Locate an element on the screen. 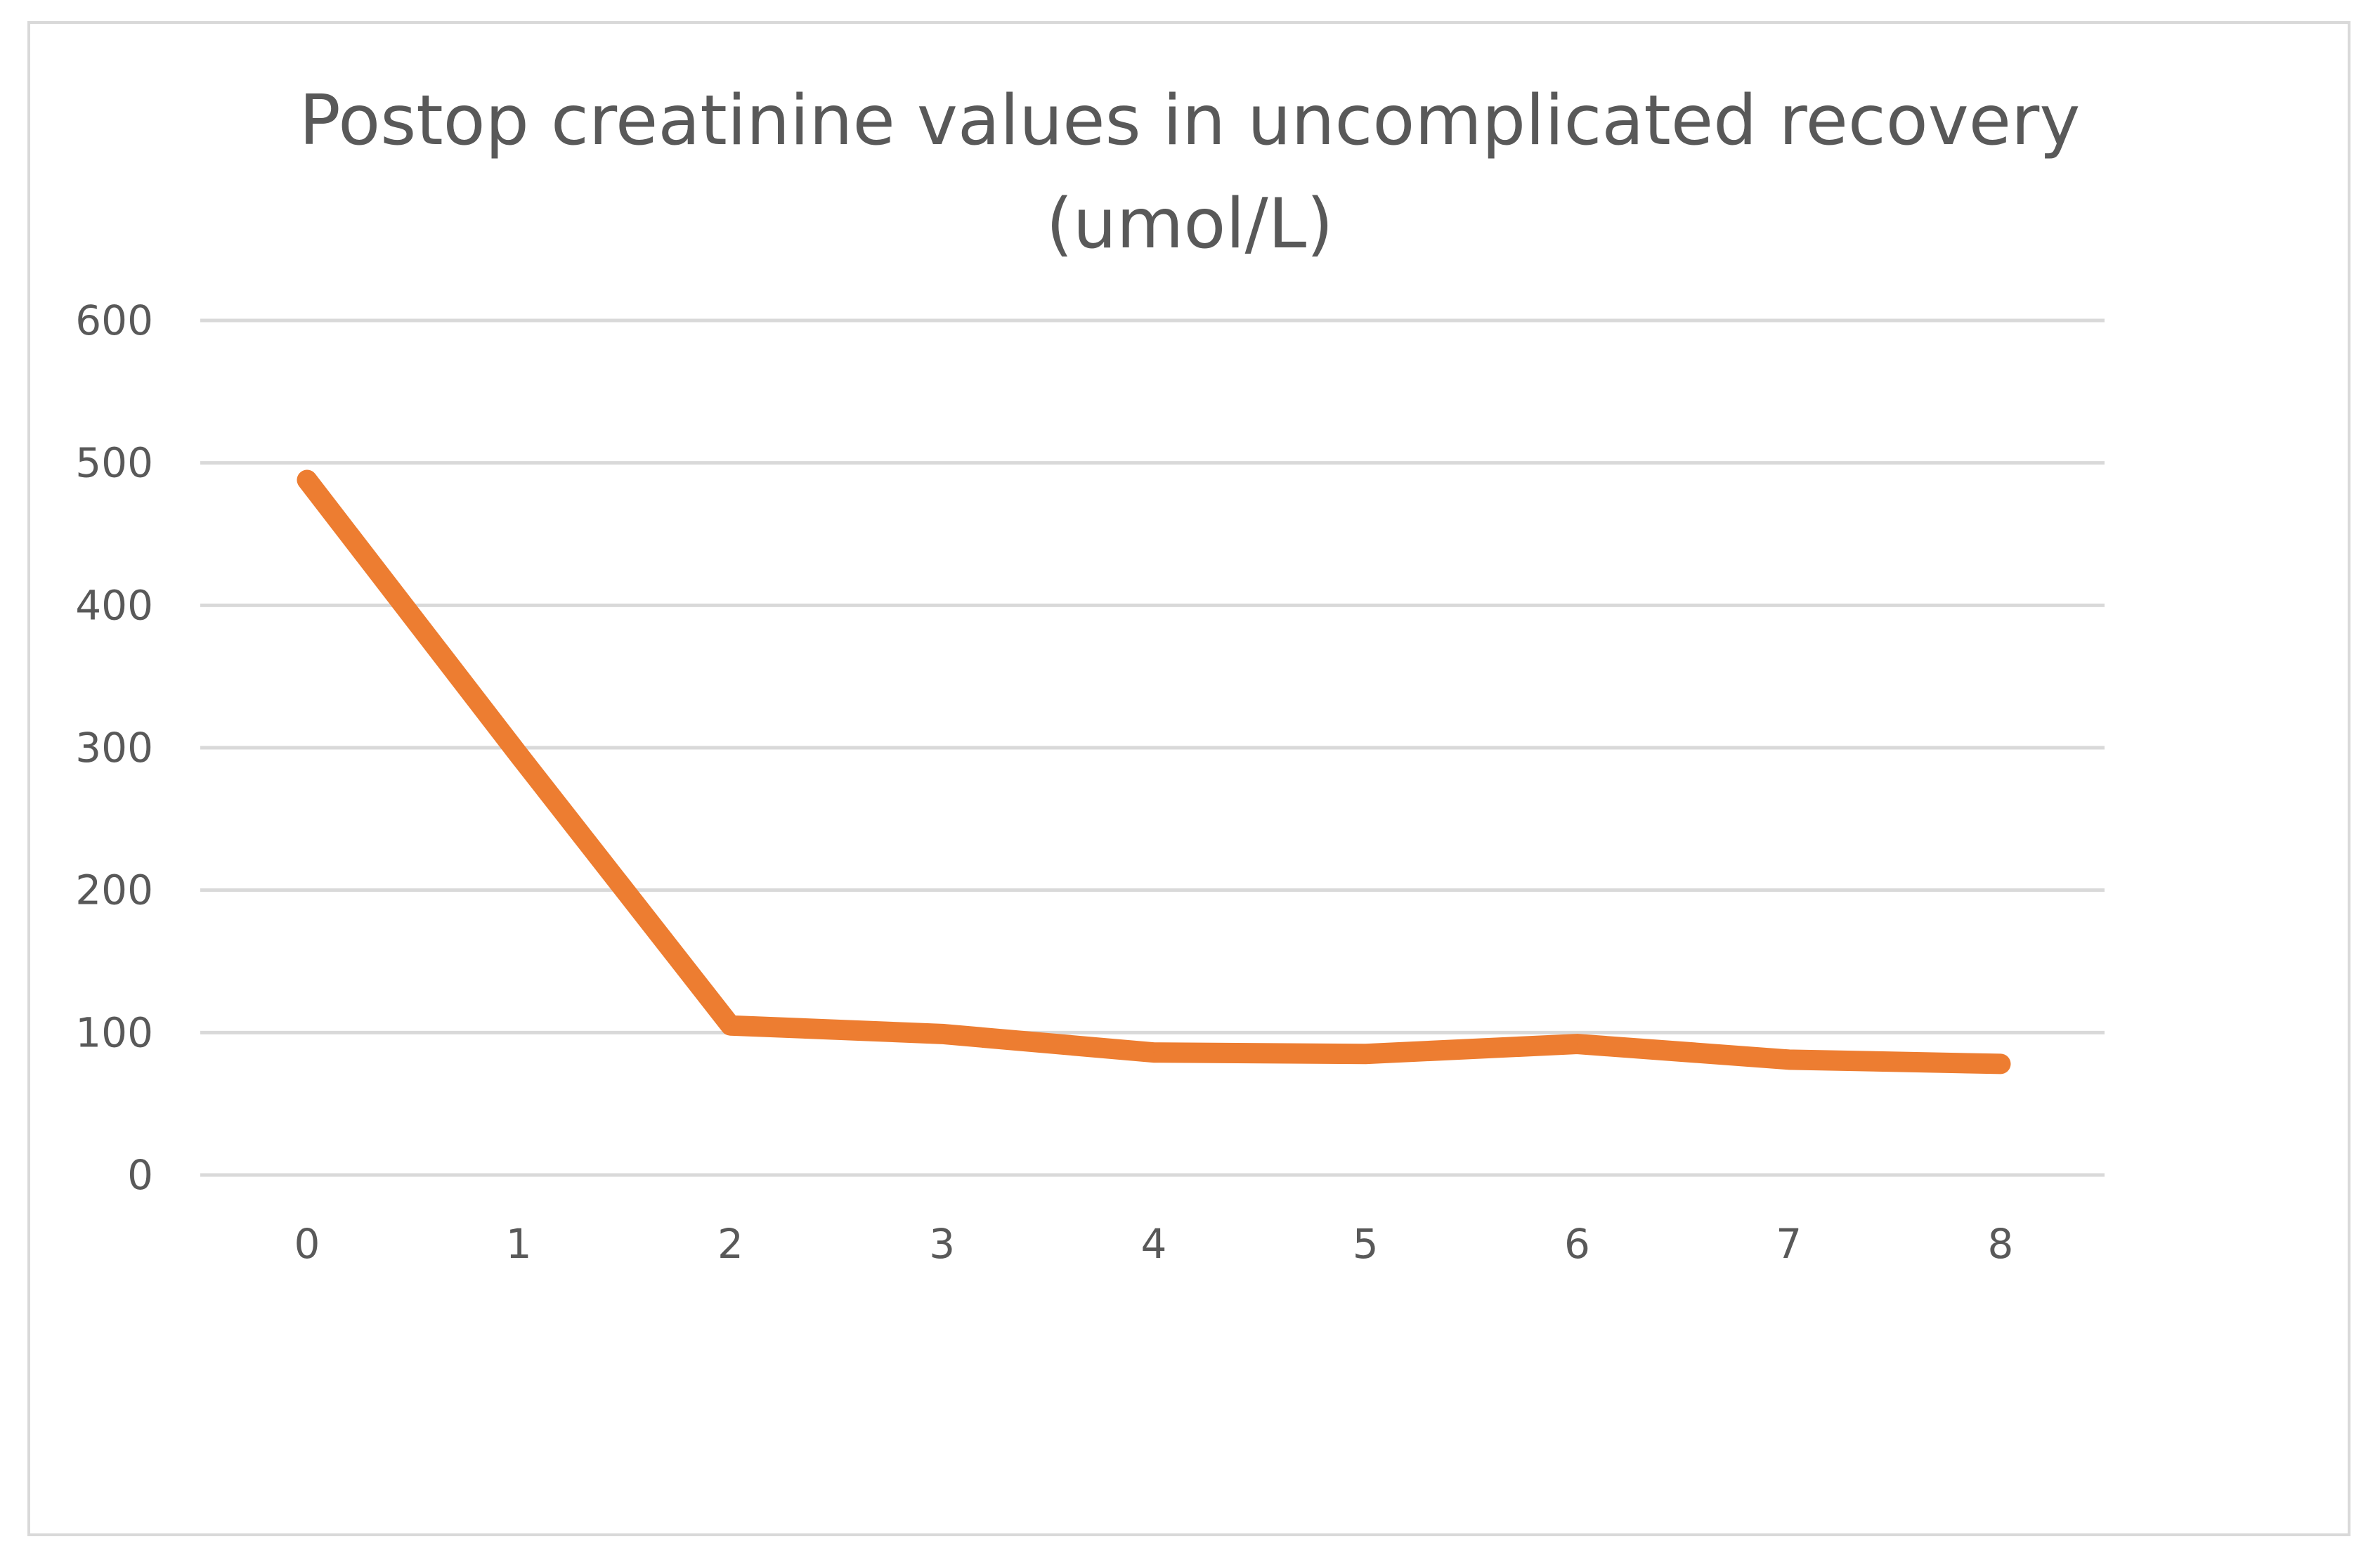 Image resolution: width=2380 pixels, height=1558 pixels. y-tick-label-200: 200 is located at coordinates (114, 890).